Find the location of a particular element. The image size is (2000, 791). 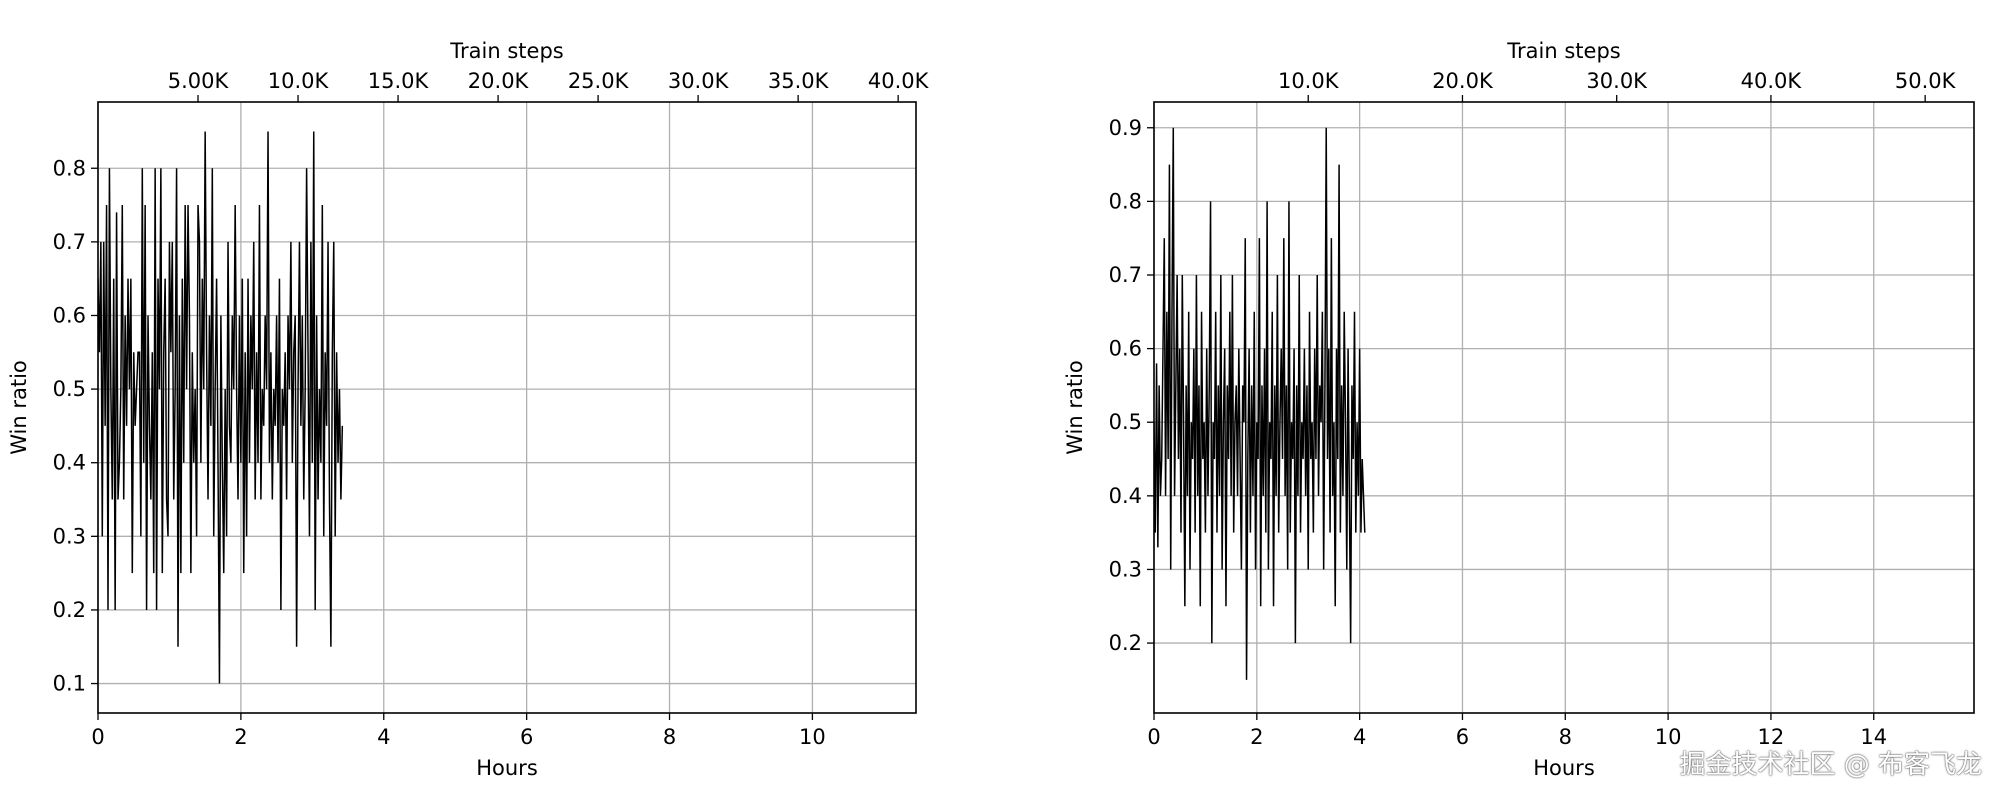

top-tick-label: 50.0K is located at coordinates (1926, 81).